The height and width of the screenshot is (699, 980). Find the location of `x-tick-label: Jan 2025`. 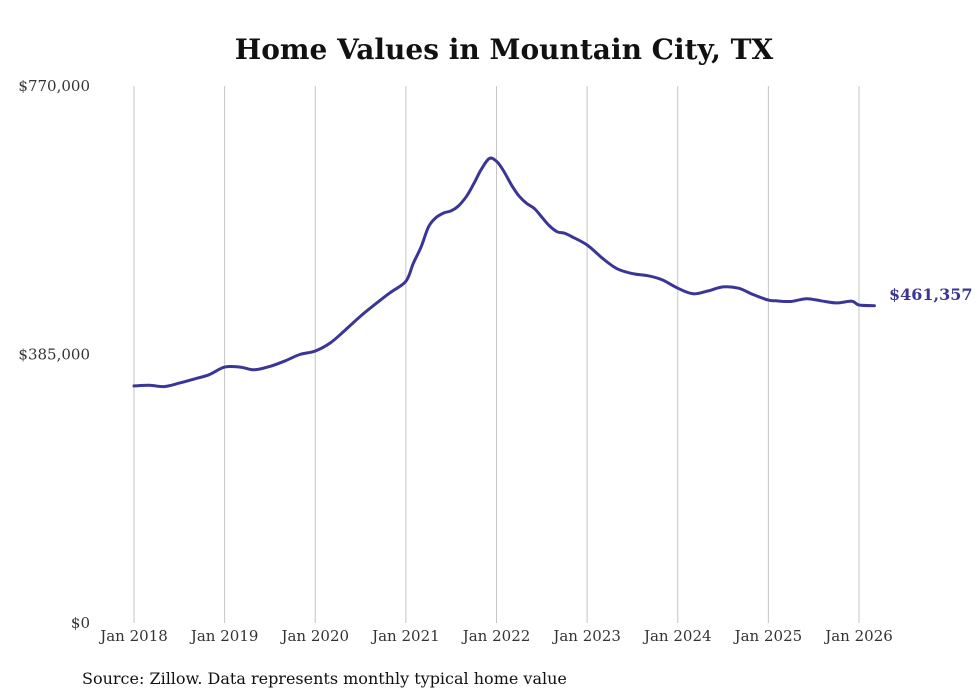

x-tick-label: Jan 2025 is located at coordinates (768, 636).